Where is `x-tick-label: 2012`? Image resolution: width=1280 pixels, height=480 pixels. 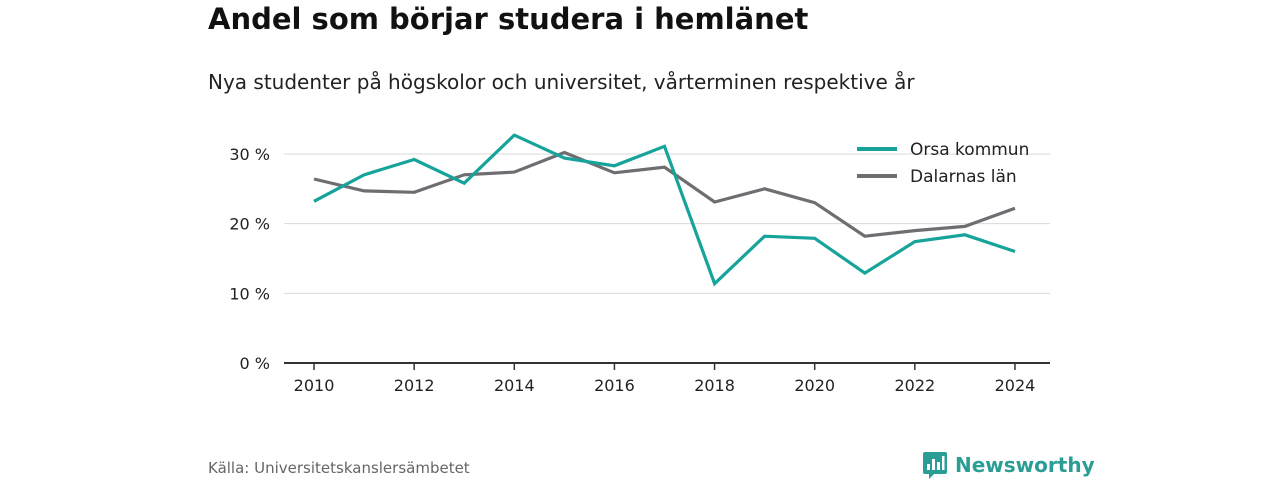 x-tick-label: 2012 is located at coordinates (414, 385).